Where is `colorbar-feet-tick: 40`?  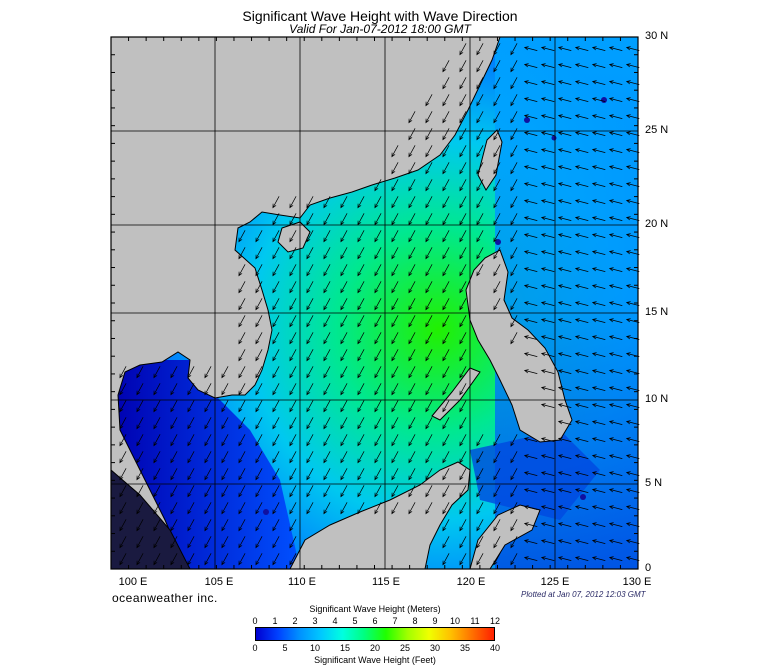 colorbar-feet-tick: 40 is located at coordinates (494, 648).